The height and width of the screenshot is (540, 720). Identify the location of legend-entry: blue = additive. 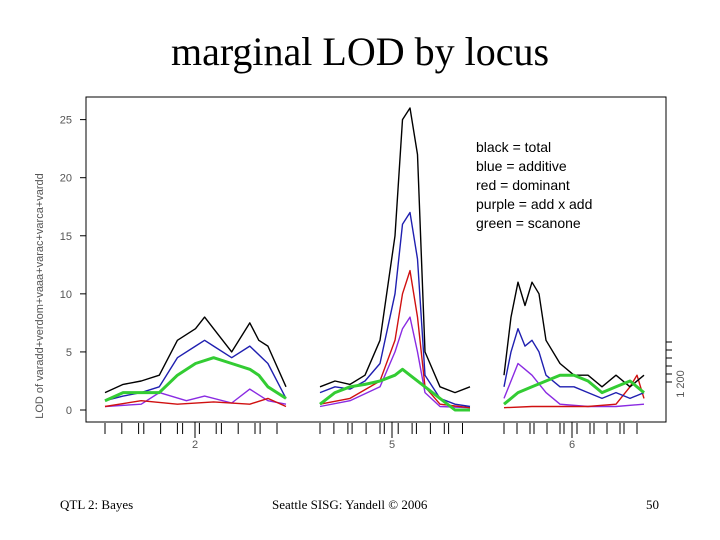
(521, 166).